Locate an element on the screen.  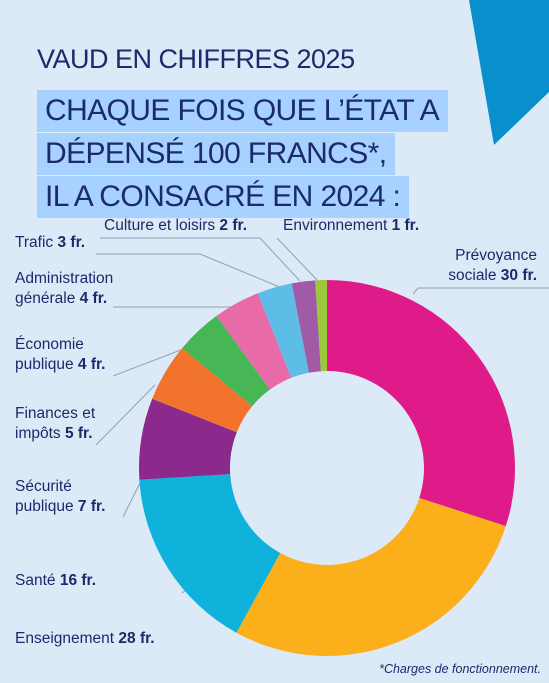
slice-label: Sécurité is located at coordinates (43, 486).